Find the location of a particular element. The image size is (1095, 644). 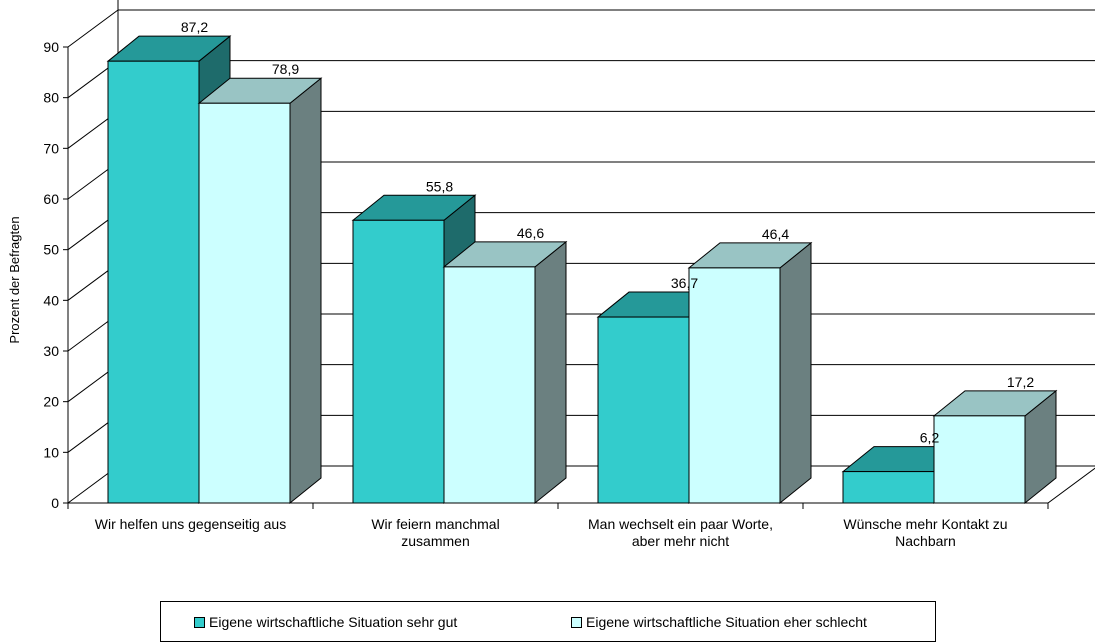

y-tick-label: 0 is located at coordinates (55, 503).